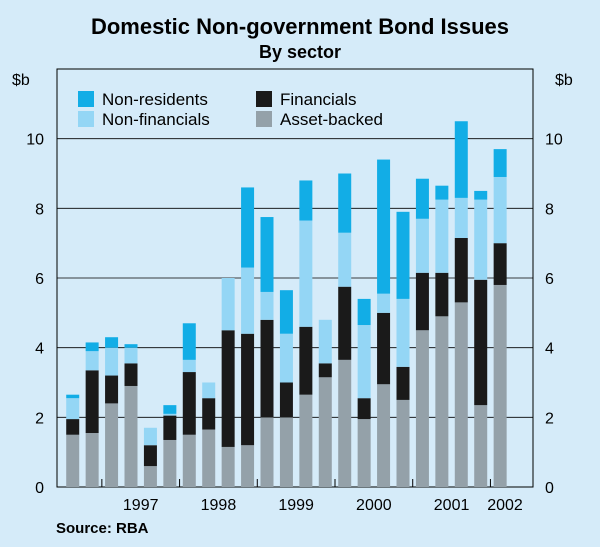  What do you see at coordinates (150, 456) in the screenshot?
I see `bar-financials-1997-q3` at bounding box center [150, 456].